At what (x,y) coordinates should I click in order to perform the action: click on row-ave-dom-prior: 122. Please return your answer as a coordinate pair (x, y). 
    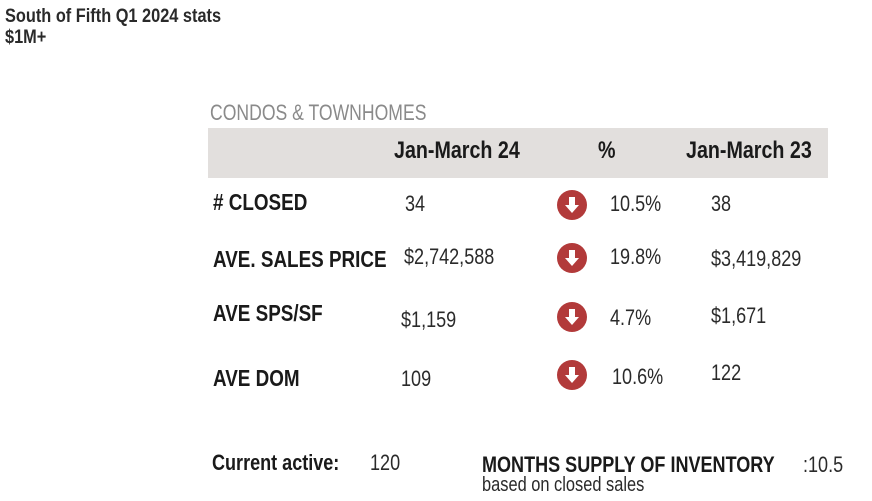
    Looking at the image, I should click on (726, 372).